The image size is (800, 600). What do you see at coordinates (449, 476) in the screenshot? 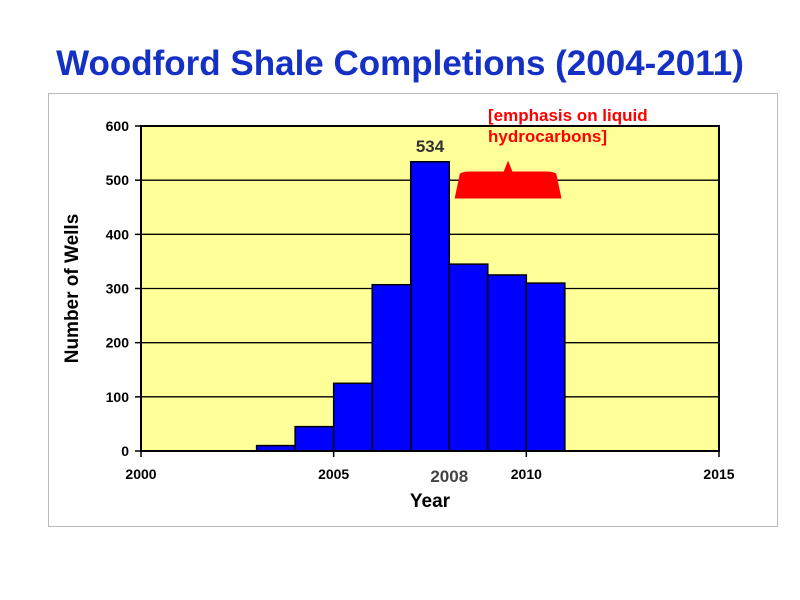
I see `x-highlight-label: 2008` at bounding box center [449, 476].